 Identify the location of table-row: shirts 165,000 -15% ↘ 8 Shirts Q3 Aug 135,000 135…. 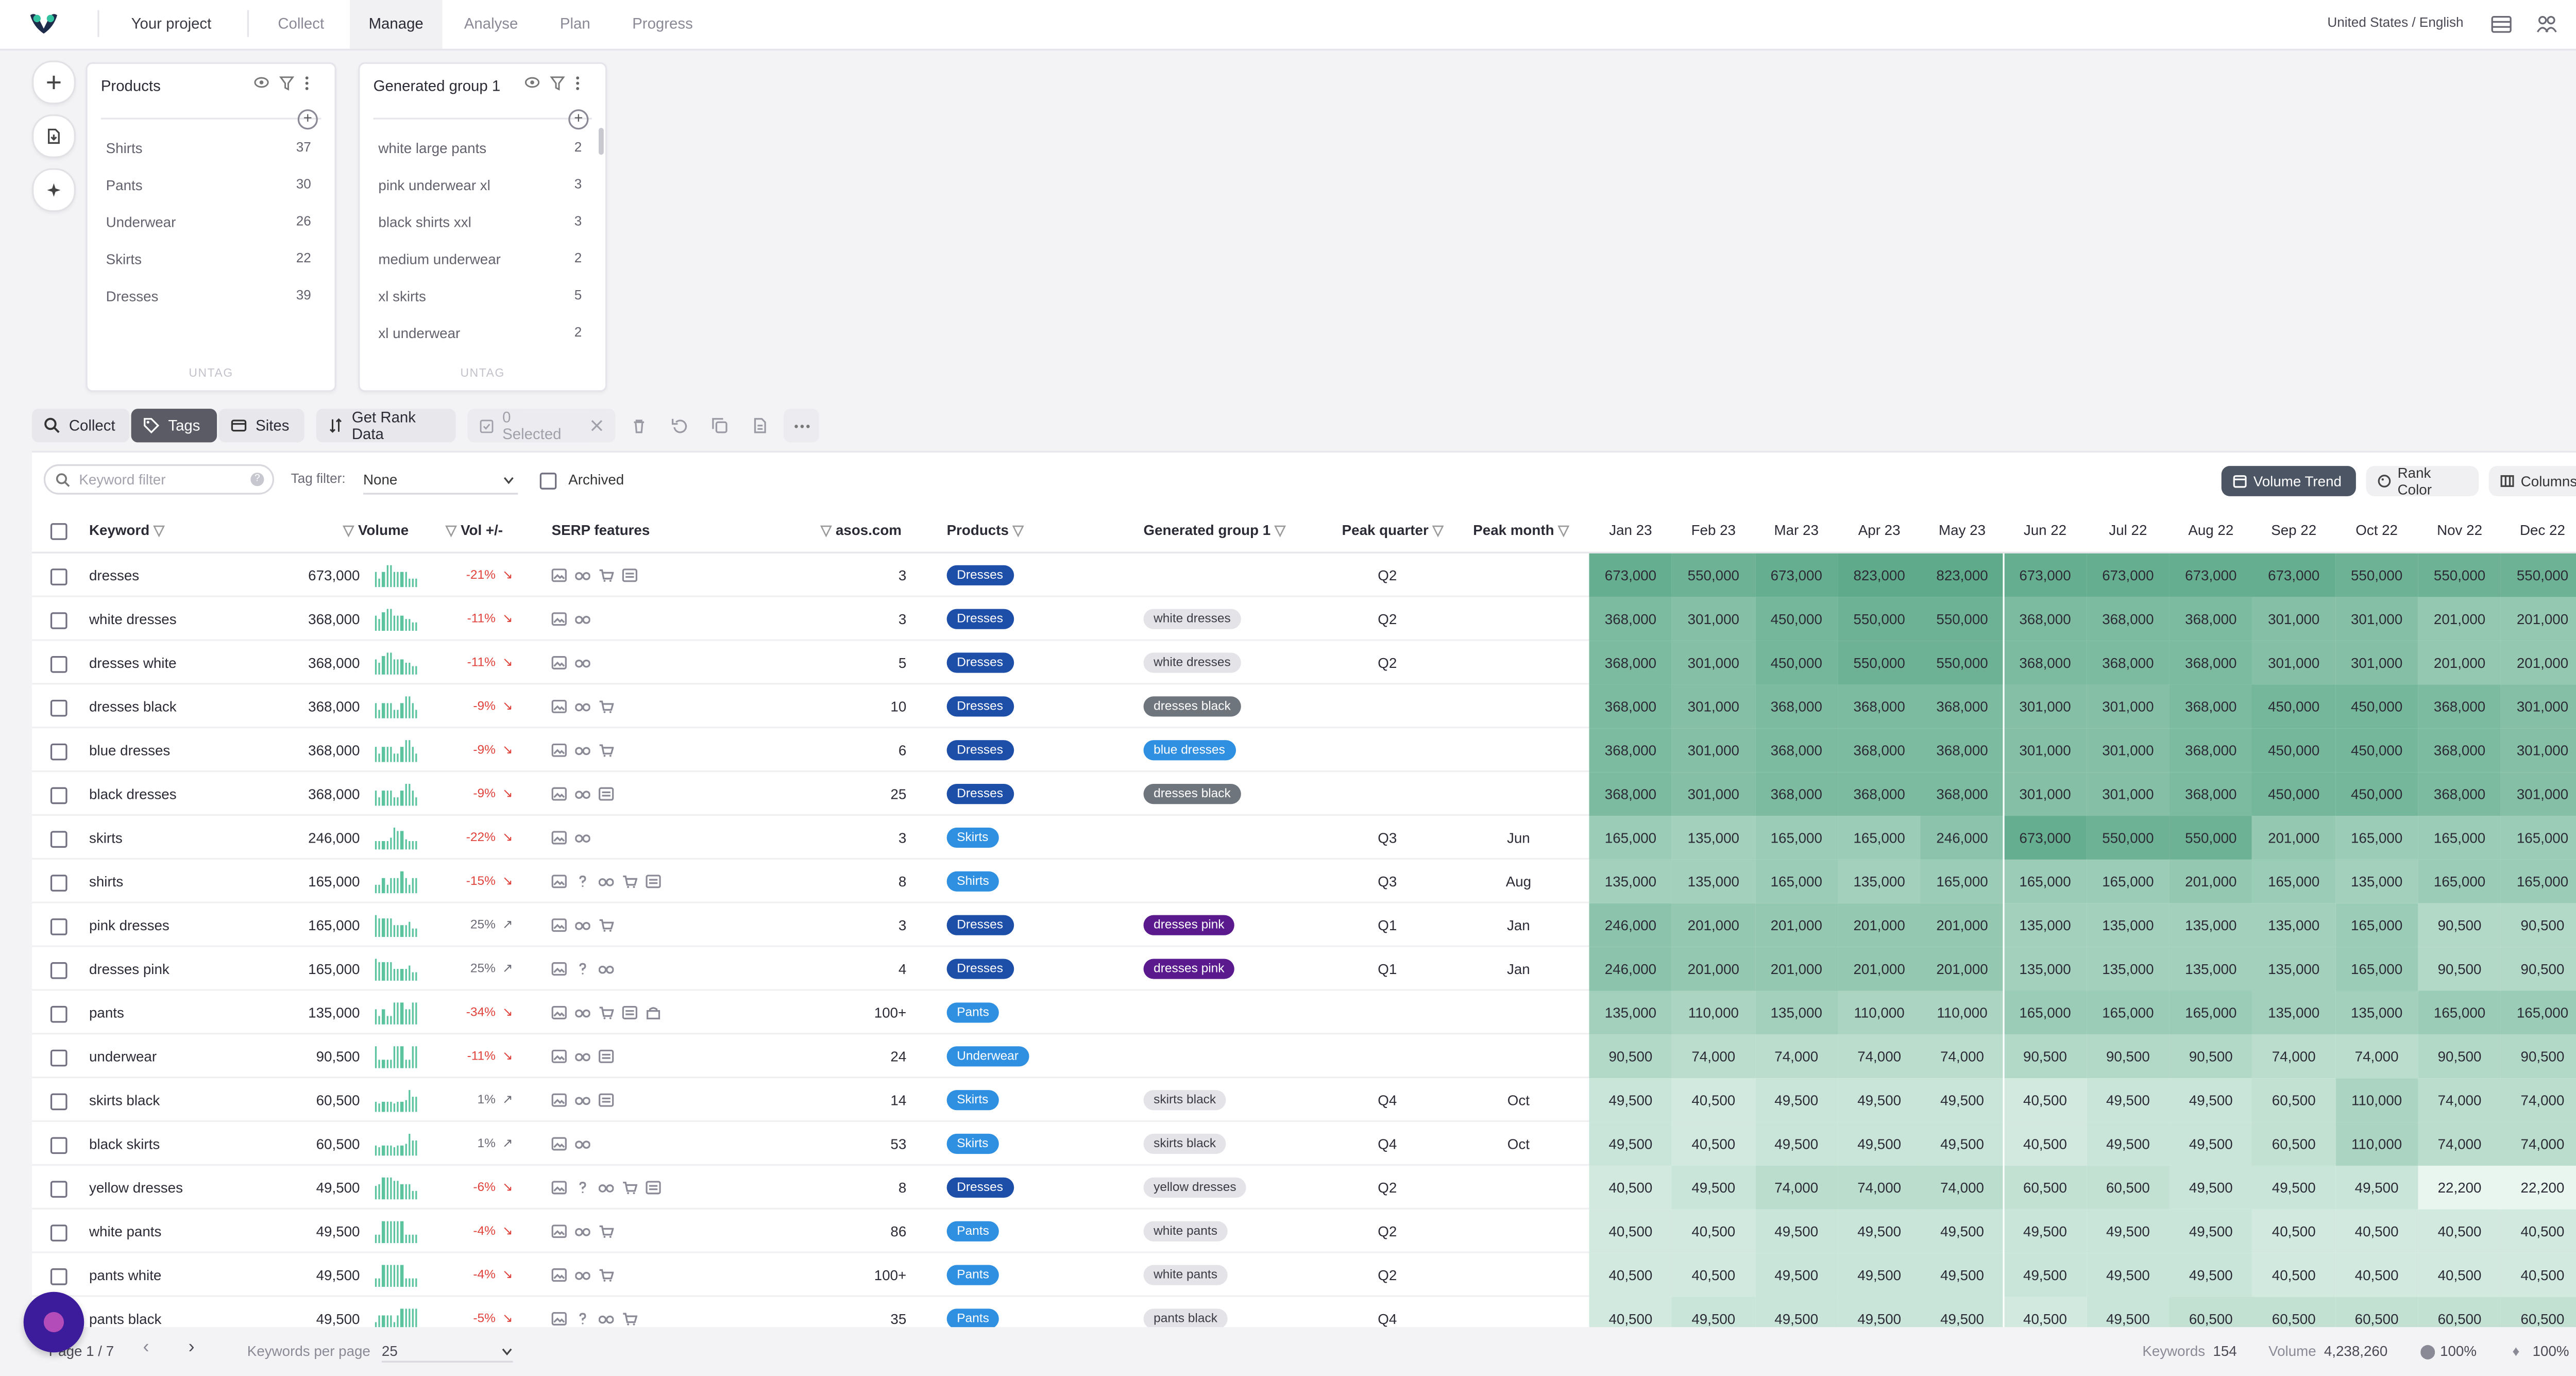
(1304, 881).